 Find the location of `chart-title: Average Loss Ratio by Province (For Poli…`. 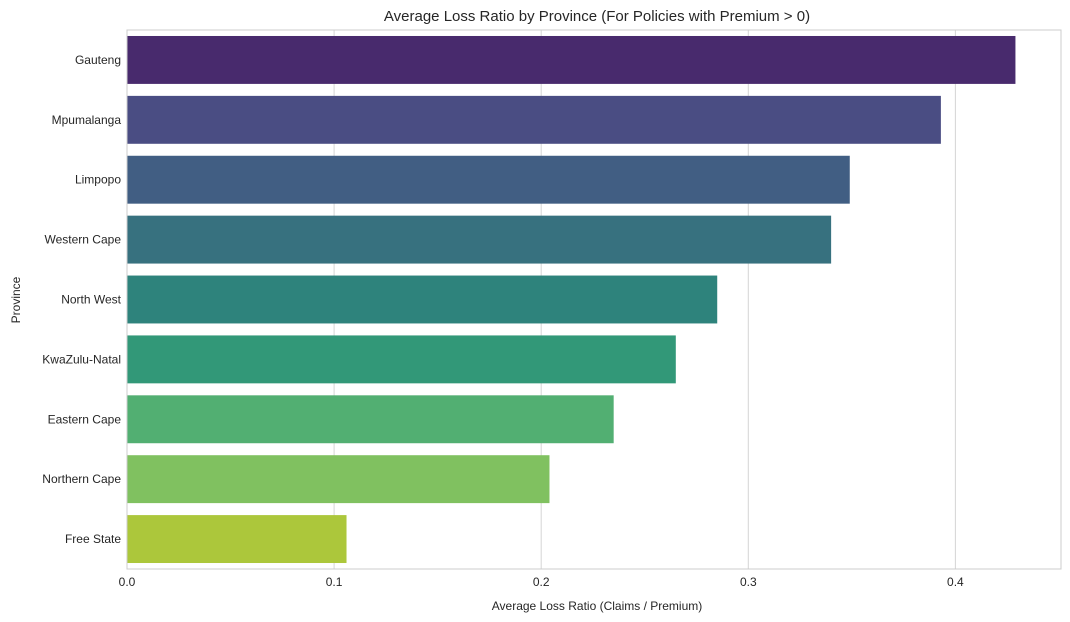

chart-title: Average Loss Ratio by Province (For Poli… is located at coordinates (597, 16).